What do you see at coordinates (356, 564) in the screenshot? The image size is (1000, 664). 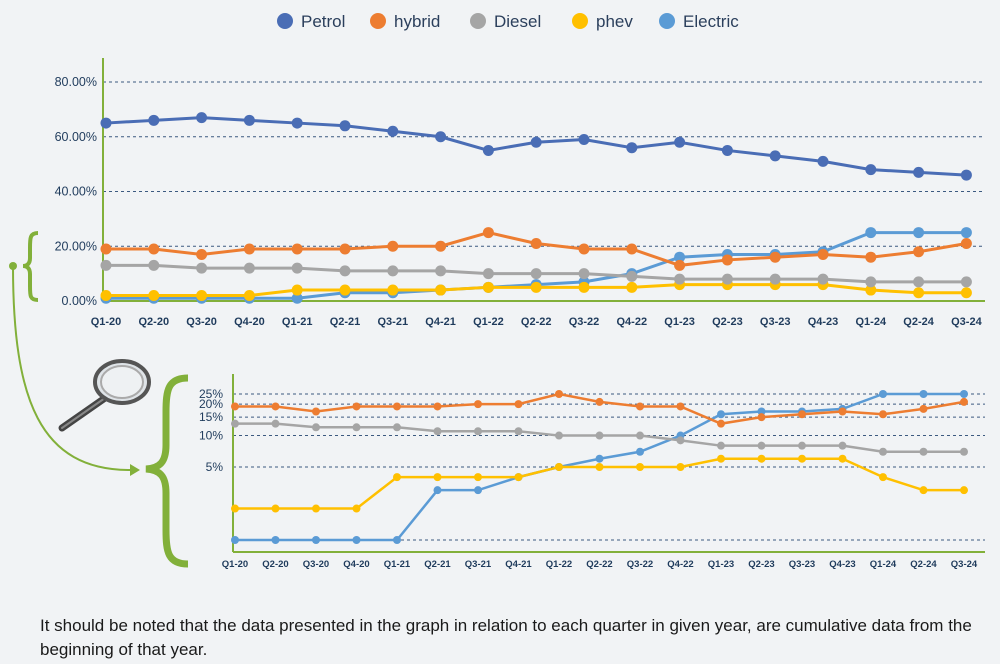 I see `inset-x-tick-label: Q4-20` at bounding box center [356, 564].